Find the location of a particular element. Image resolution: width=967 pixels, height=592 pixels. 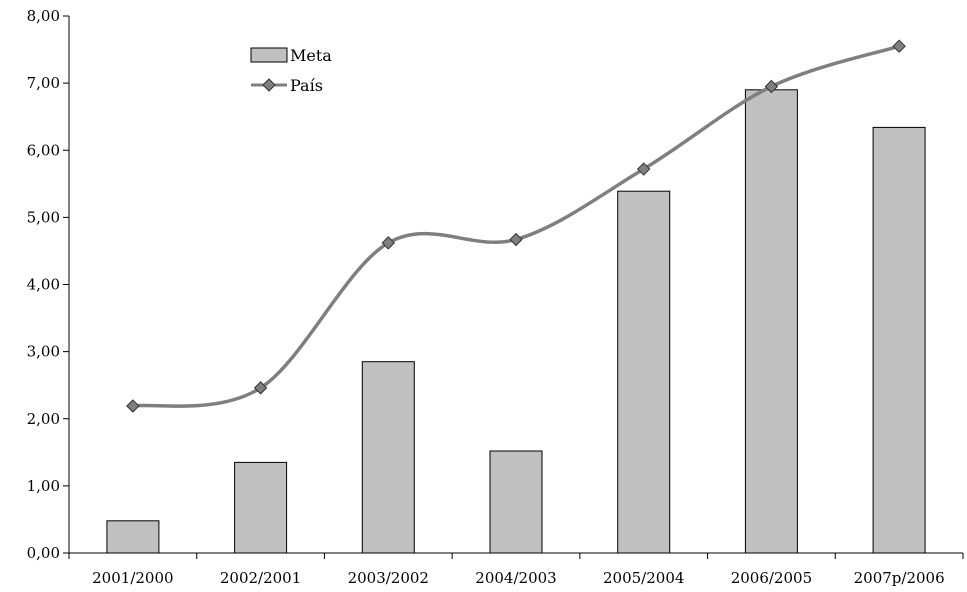

y-tick-label-4: 4,00 is located at coordinates (43, 285).